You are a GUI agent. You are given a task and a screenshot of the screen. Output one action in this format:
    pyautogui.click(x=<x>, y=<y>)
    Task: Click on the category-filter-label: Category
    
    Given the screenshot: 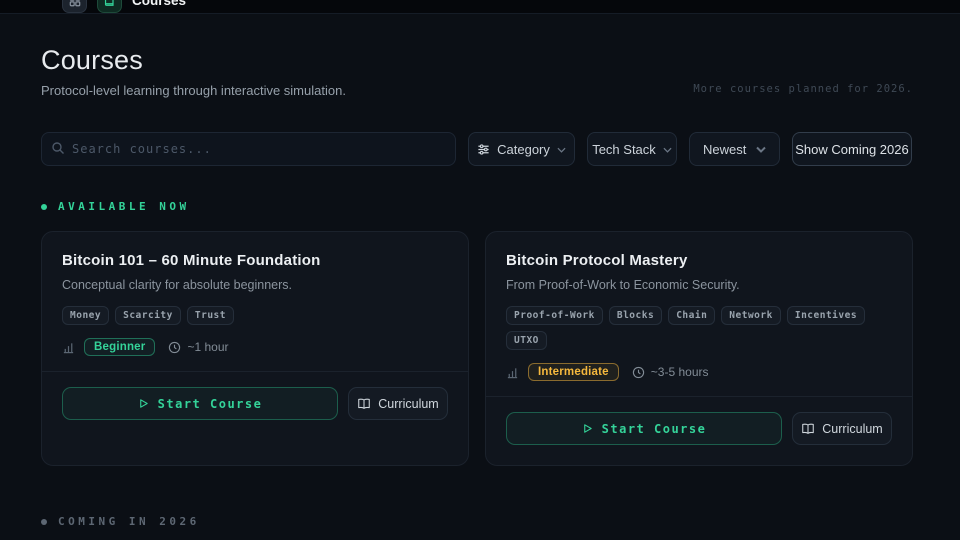 What is the action you would take?
    pyautogui.click(x=523, y=149)
    